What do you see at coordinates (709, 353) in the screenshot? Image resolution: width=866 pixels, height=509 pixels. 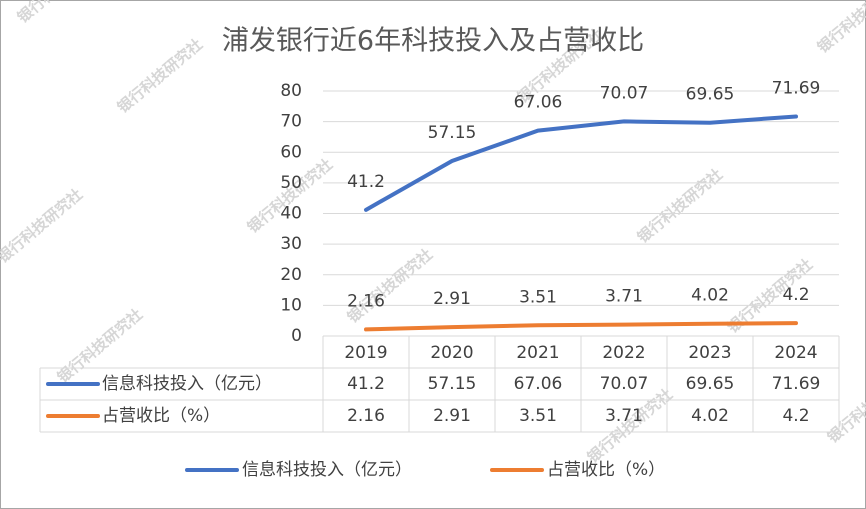 I see `x-tick-label: 2023` at bounding box center [709, 353].